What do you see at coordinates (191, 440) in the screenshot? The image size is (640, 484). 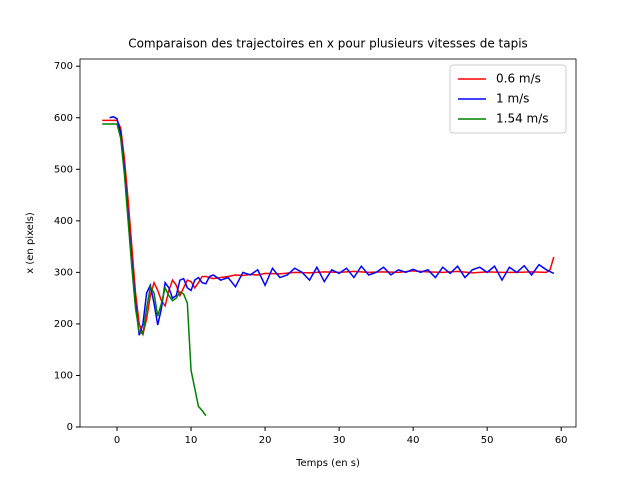 I see `x-tick-label: 10` at bounding box center [191, 440].